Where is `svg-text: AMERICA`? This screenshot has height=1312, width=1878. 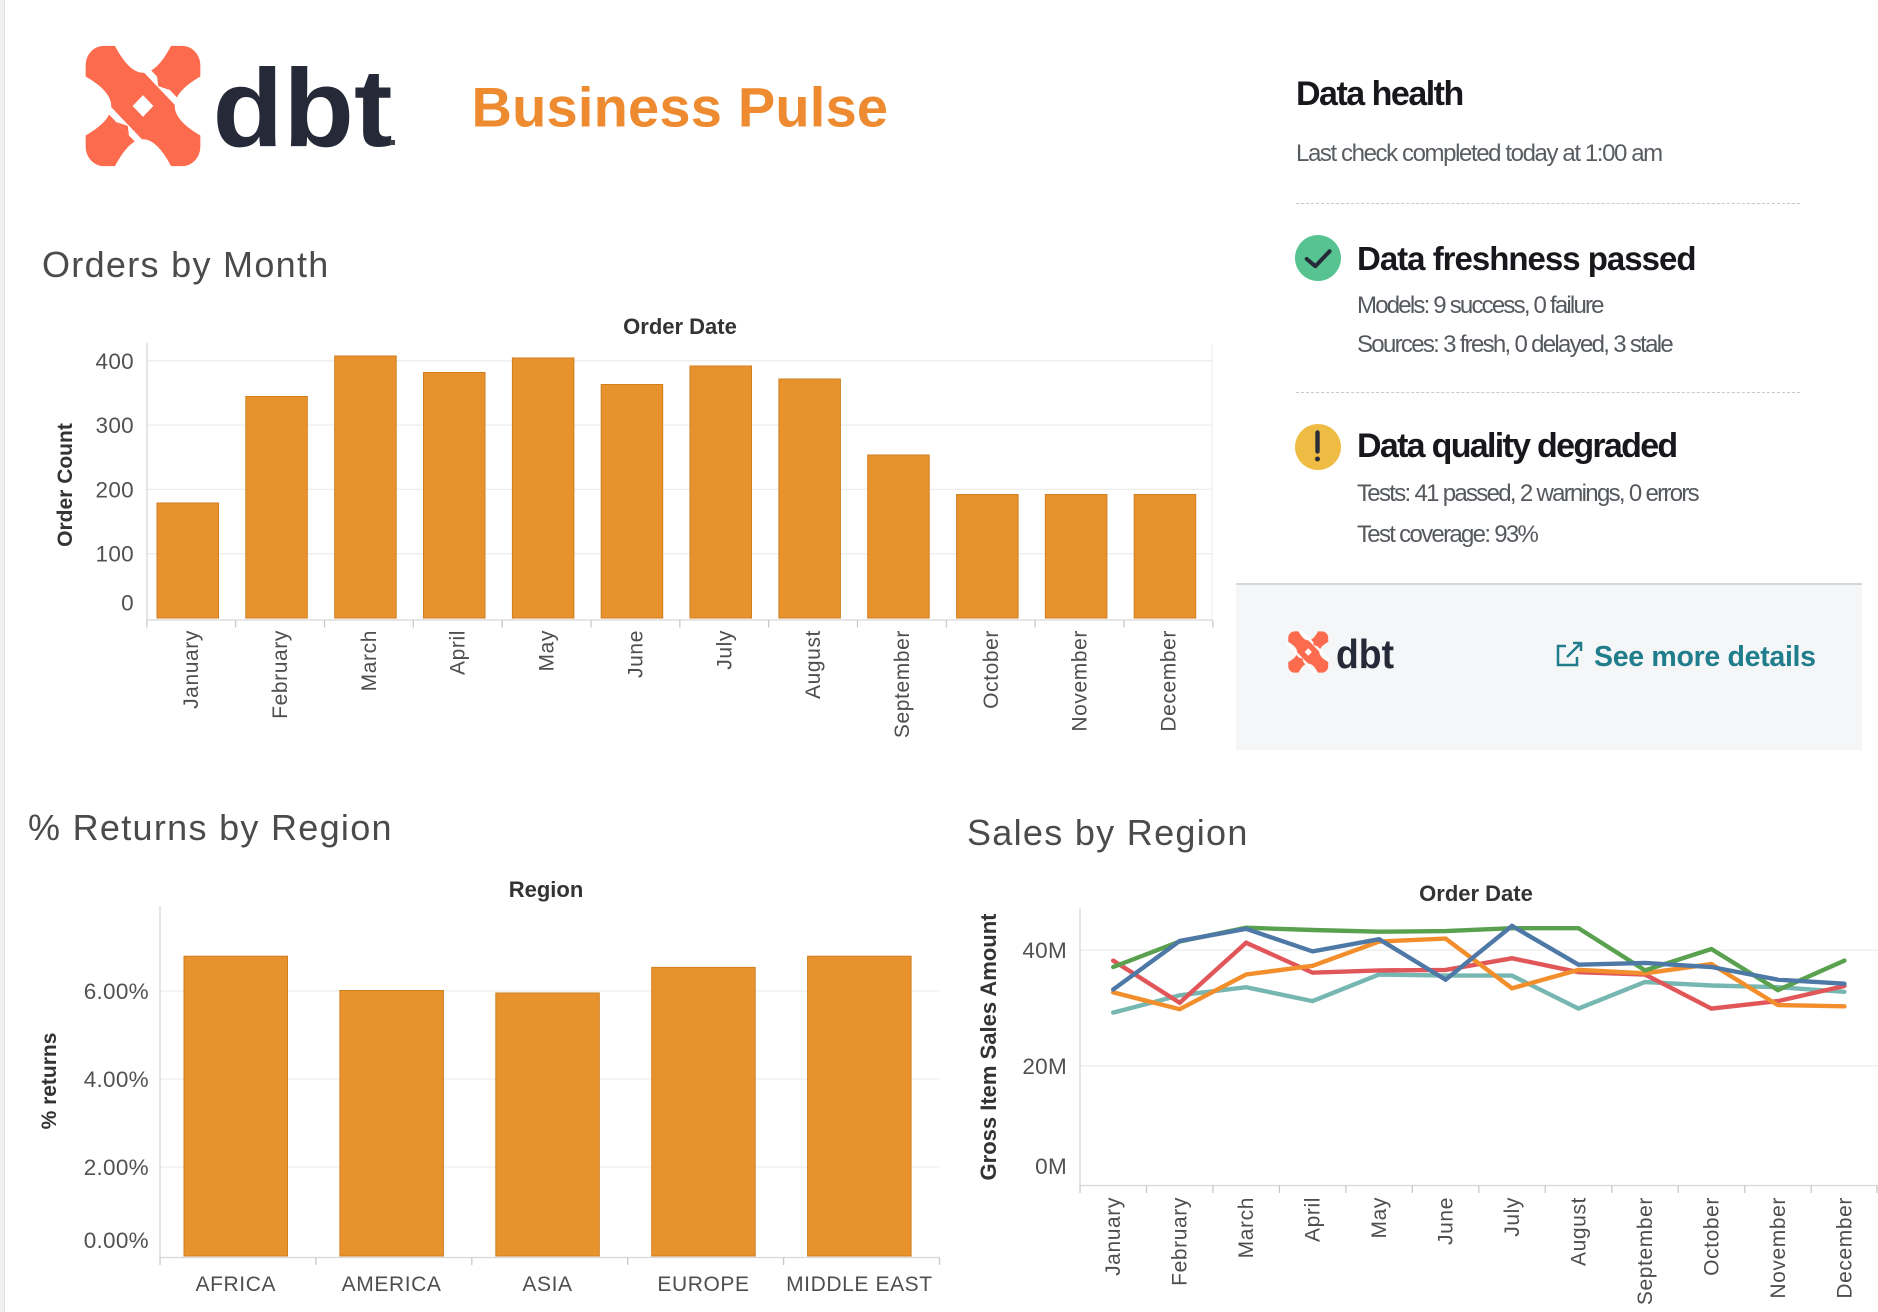 svg-text: AMERICA is located at coordinates (392, 1284).